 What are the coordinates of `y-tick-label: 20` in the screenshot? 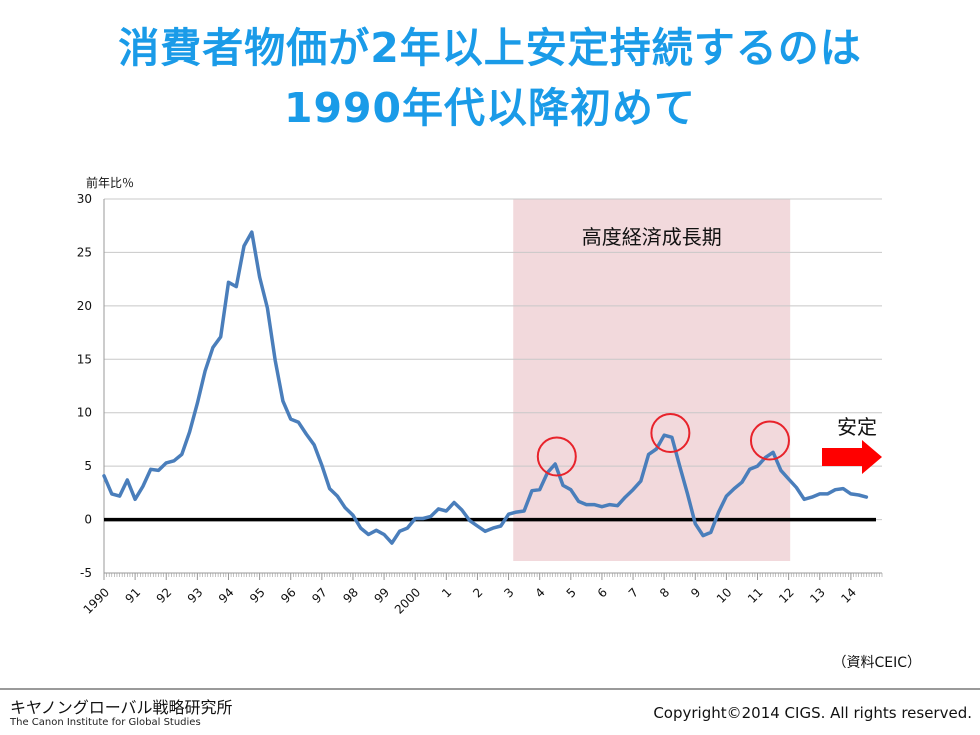 It's located at (84, 306).